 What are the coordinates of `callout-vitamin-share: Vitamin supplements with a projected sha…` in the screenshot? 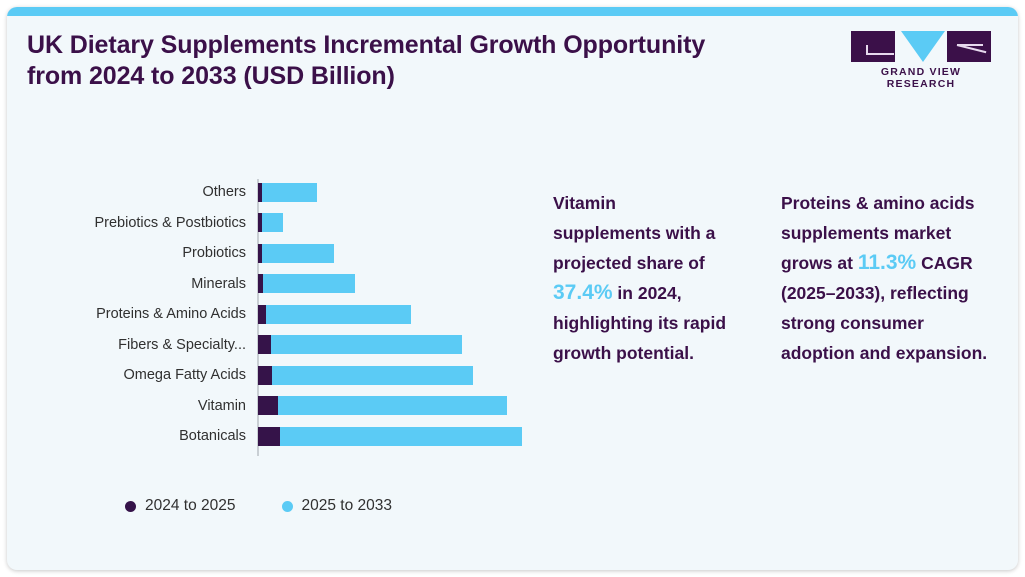 It's located at (640, 278).